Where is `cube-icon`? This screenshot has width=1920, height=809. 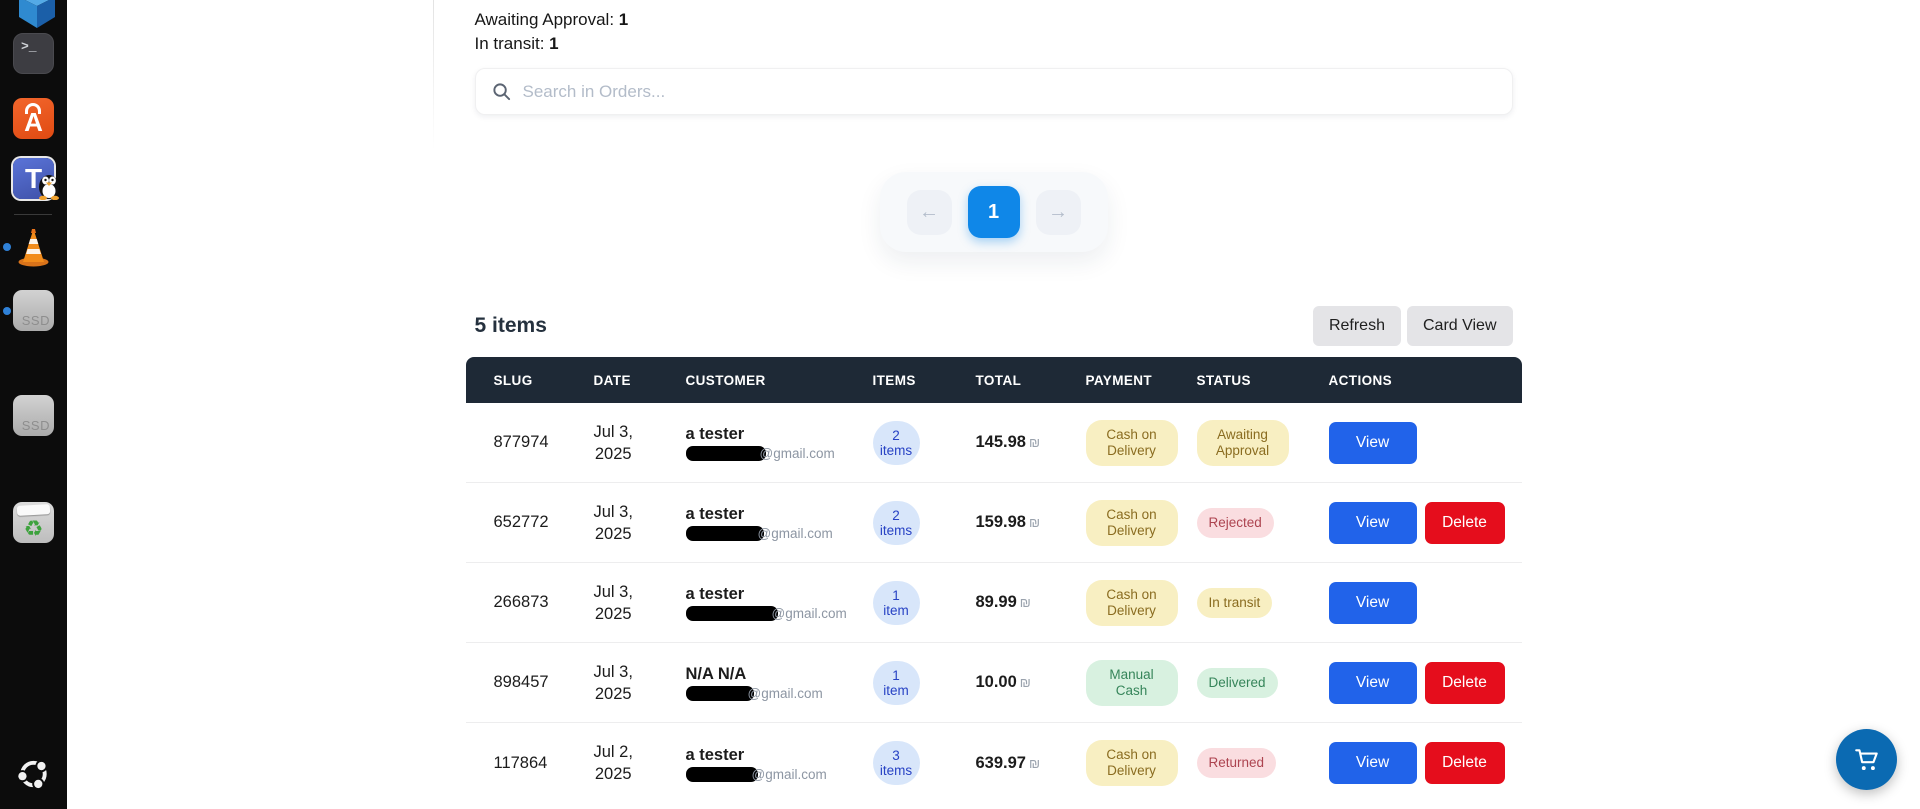 cube-icon is located at coordinates (37, 14).